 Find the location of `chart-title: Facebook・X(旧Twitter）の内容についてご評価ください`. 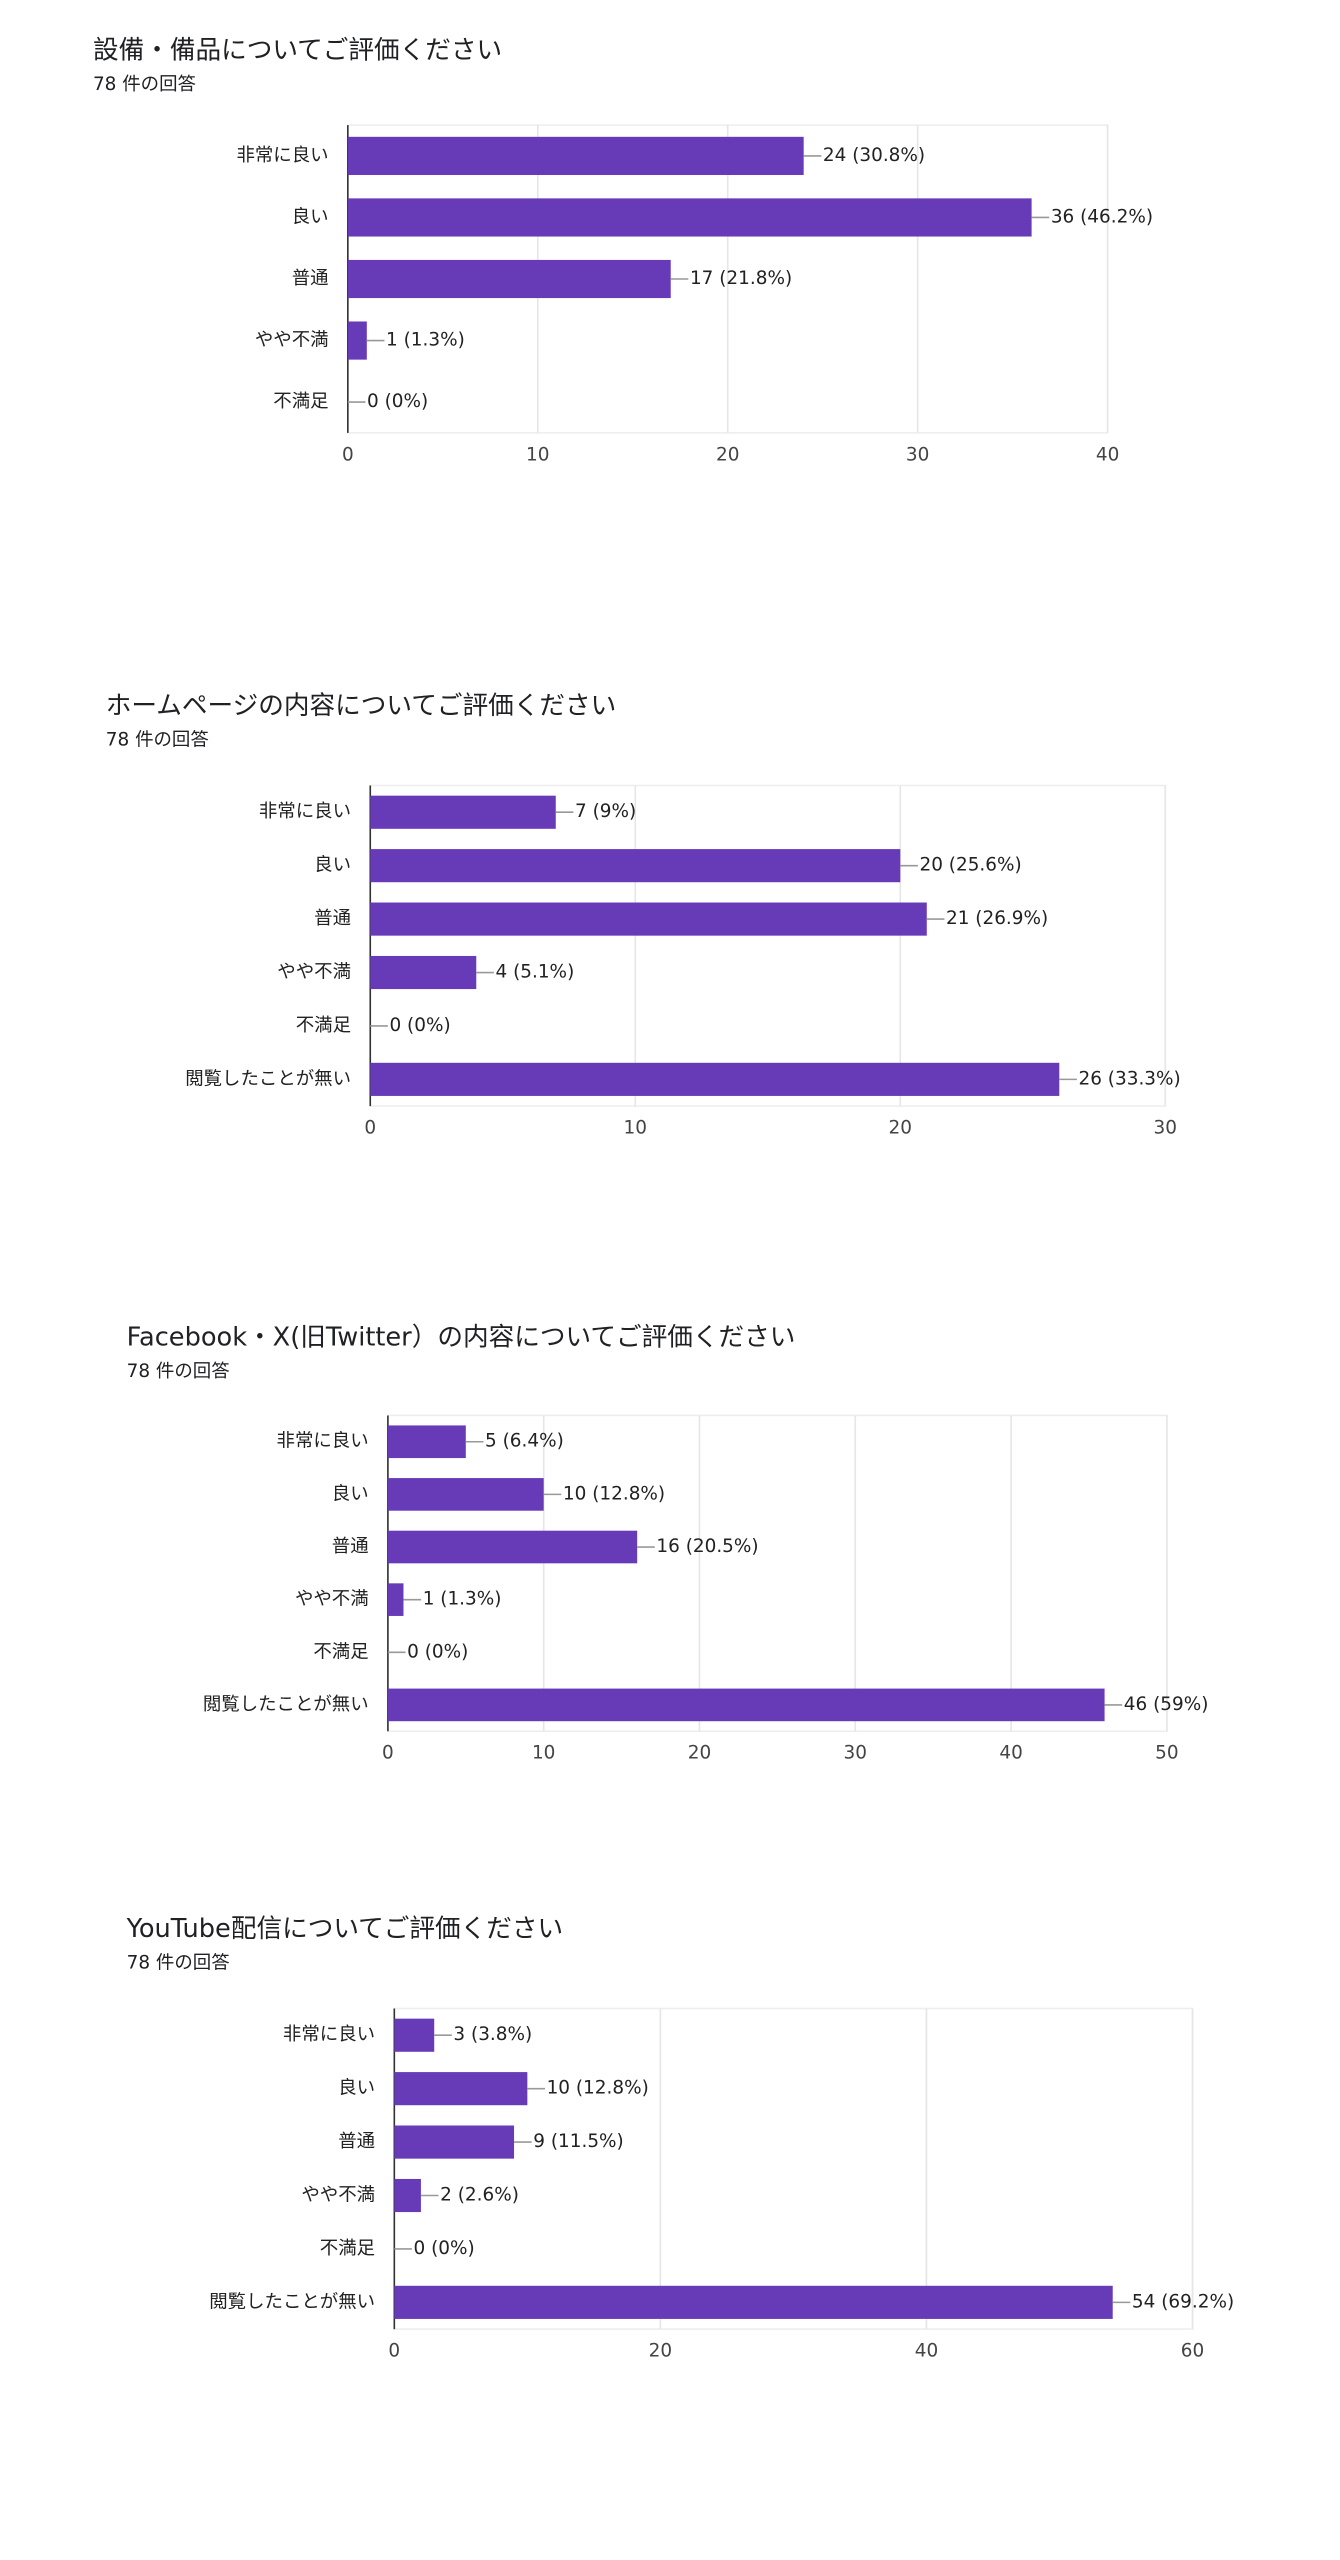

chart-title: Facebook・X(旧Twitter）の内容についてご評価ください is located at coordinates (461, 1338).